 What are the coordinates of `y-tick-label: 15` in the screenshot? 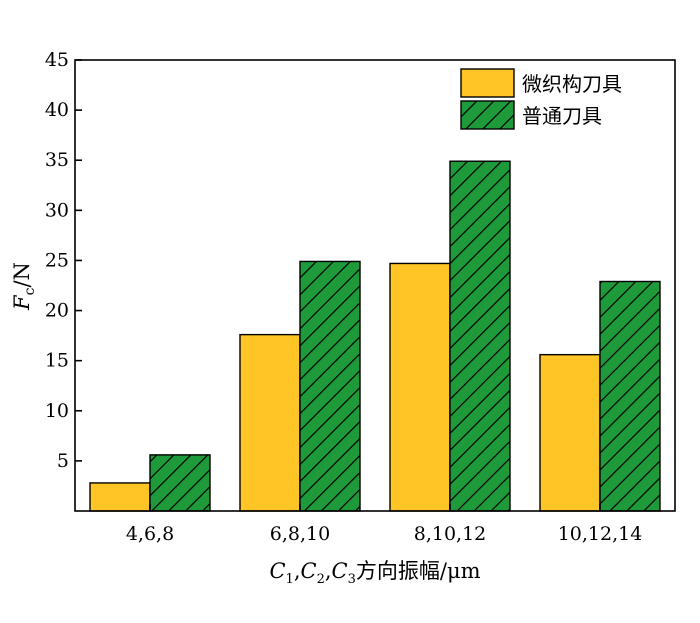 It's located at (57, 361).